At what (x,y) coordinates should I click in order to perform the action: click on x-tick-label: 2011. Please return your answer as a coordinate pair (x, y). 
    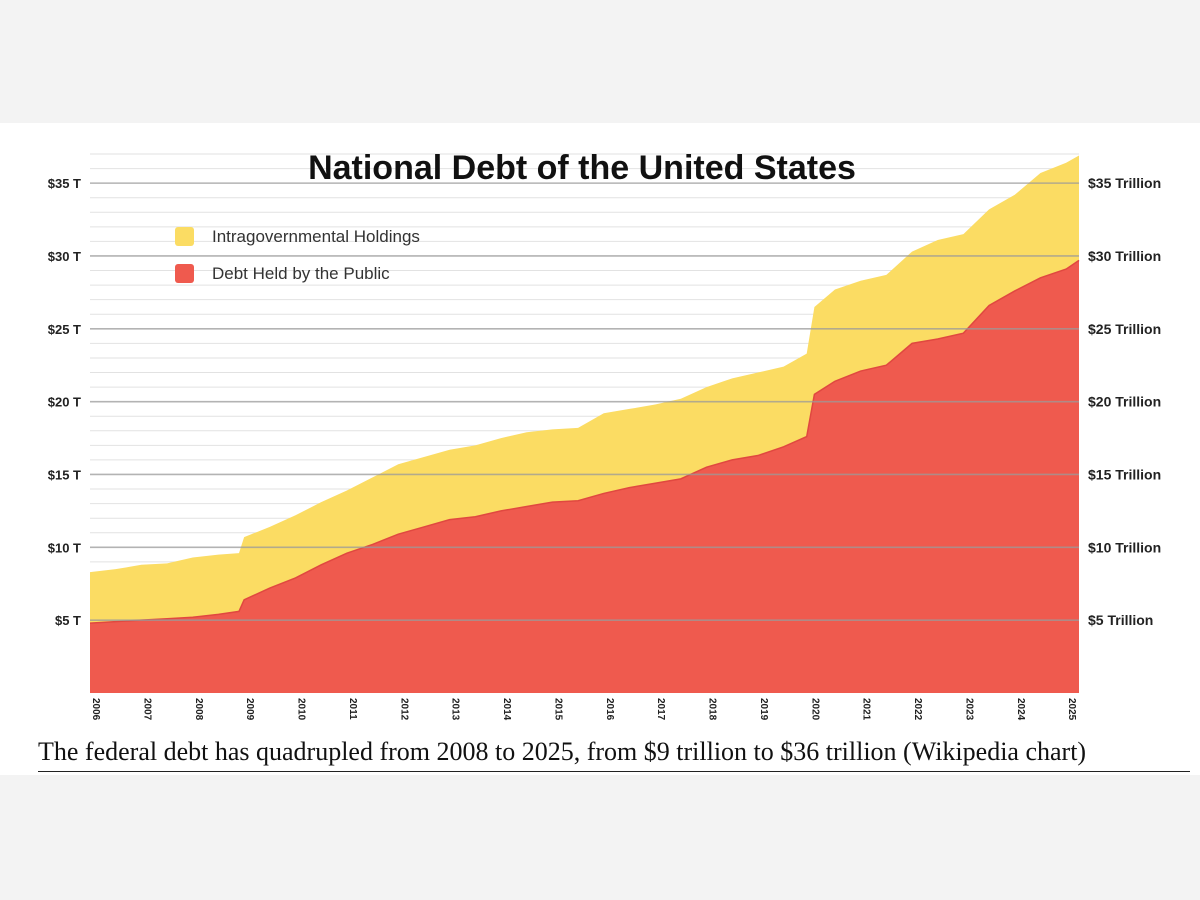
    Looking at the image, I should click on (352, 709).